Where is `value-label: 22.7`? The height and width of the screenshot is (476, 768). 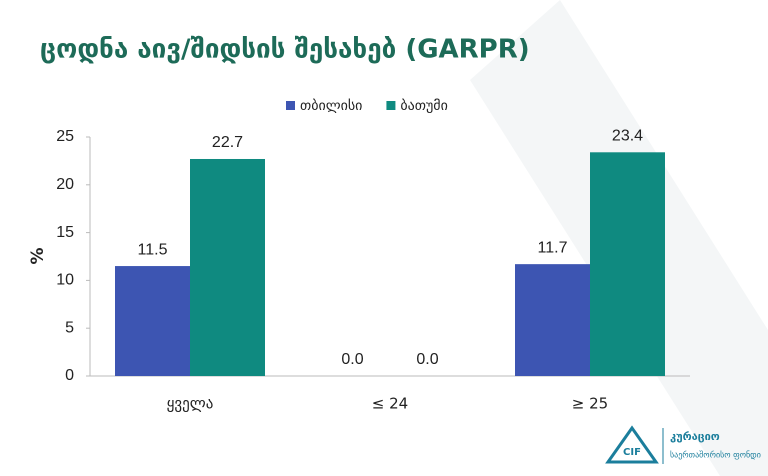 value-label: 22.7 is located at coordinates (227, 142).